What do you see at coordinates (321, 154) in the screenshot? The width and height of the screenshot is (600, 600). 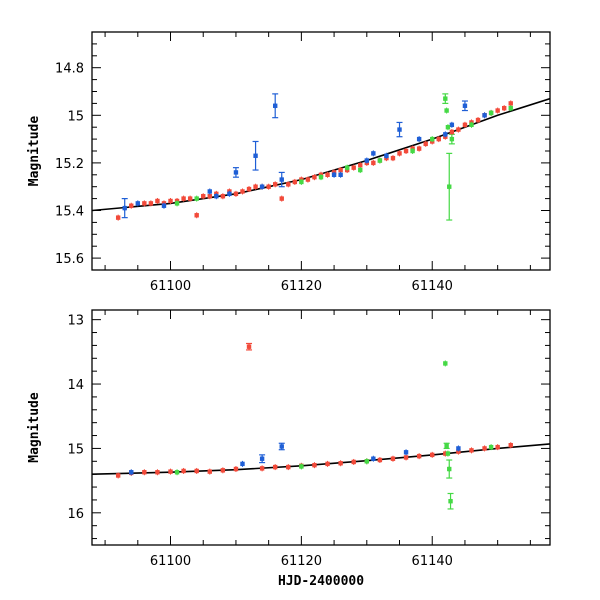 I see `model-curve` at bounding box center [321, 154].